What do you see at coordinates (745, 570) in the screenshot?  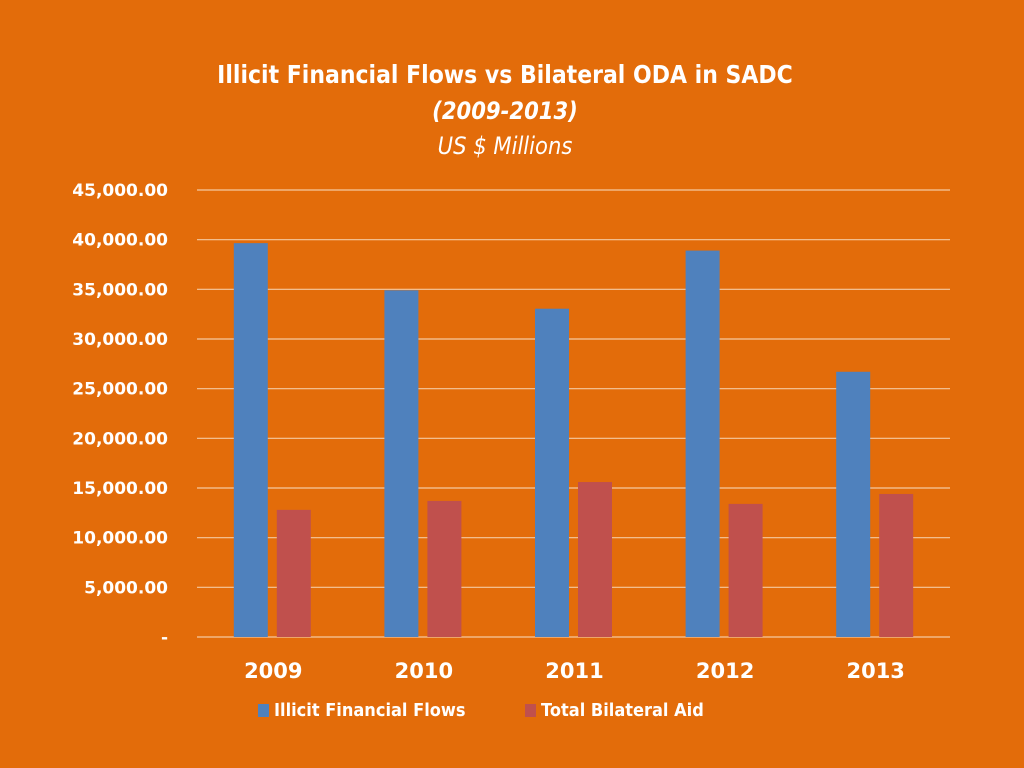 I see `bar-total-bilateral-aid-2012` at bounding box center [745, 570].